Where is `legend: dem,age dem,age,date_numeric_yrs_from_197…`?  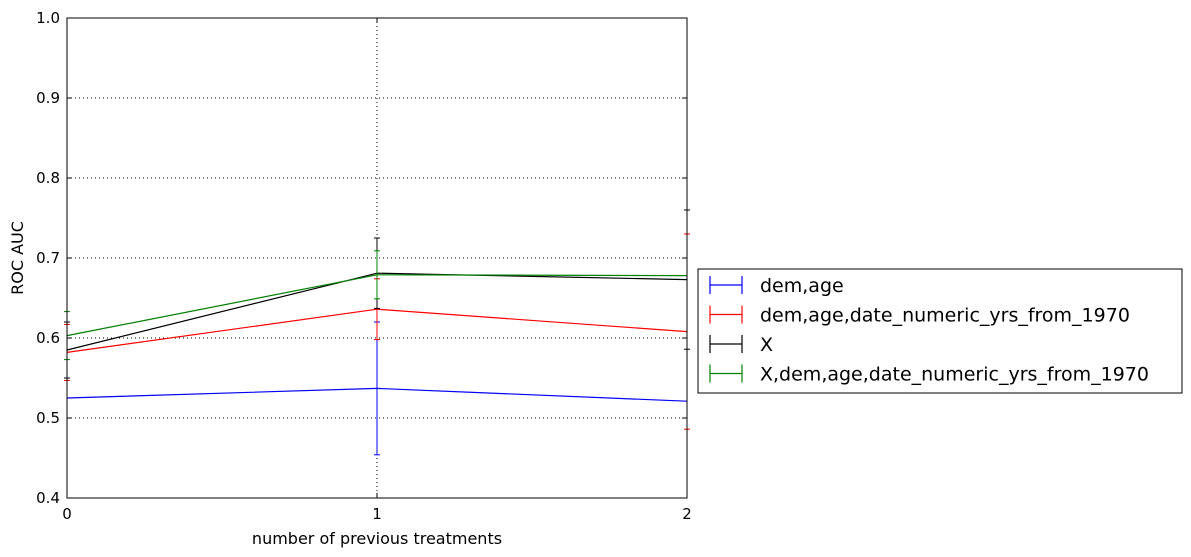
legend: dem,age dem,age,date_numeric_yrs_from_197… is located at coordinates (940, 331).